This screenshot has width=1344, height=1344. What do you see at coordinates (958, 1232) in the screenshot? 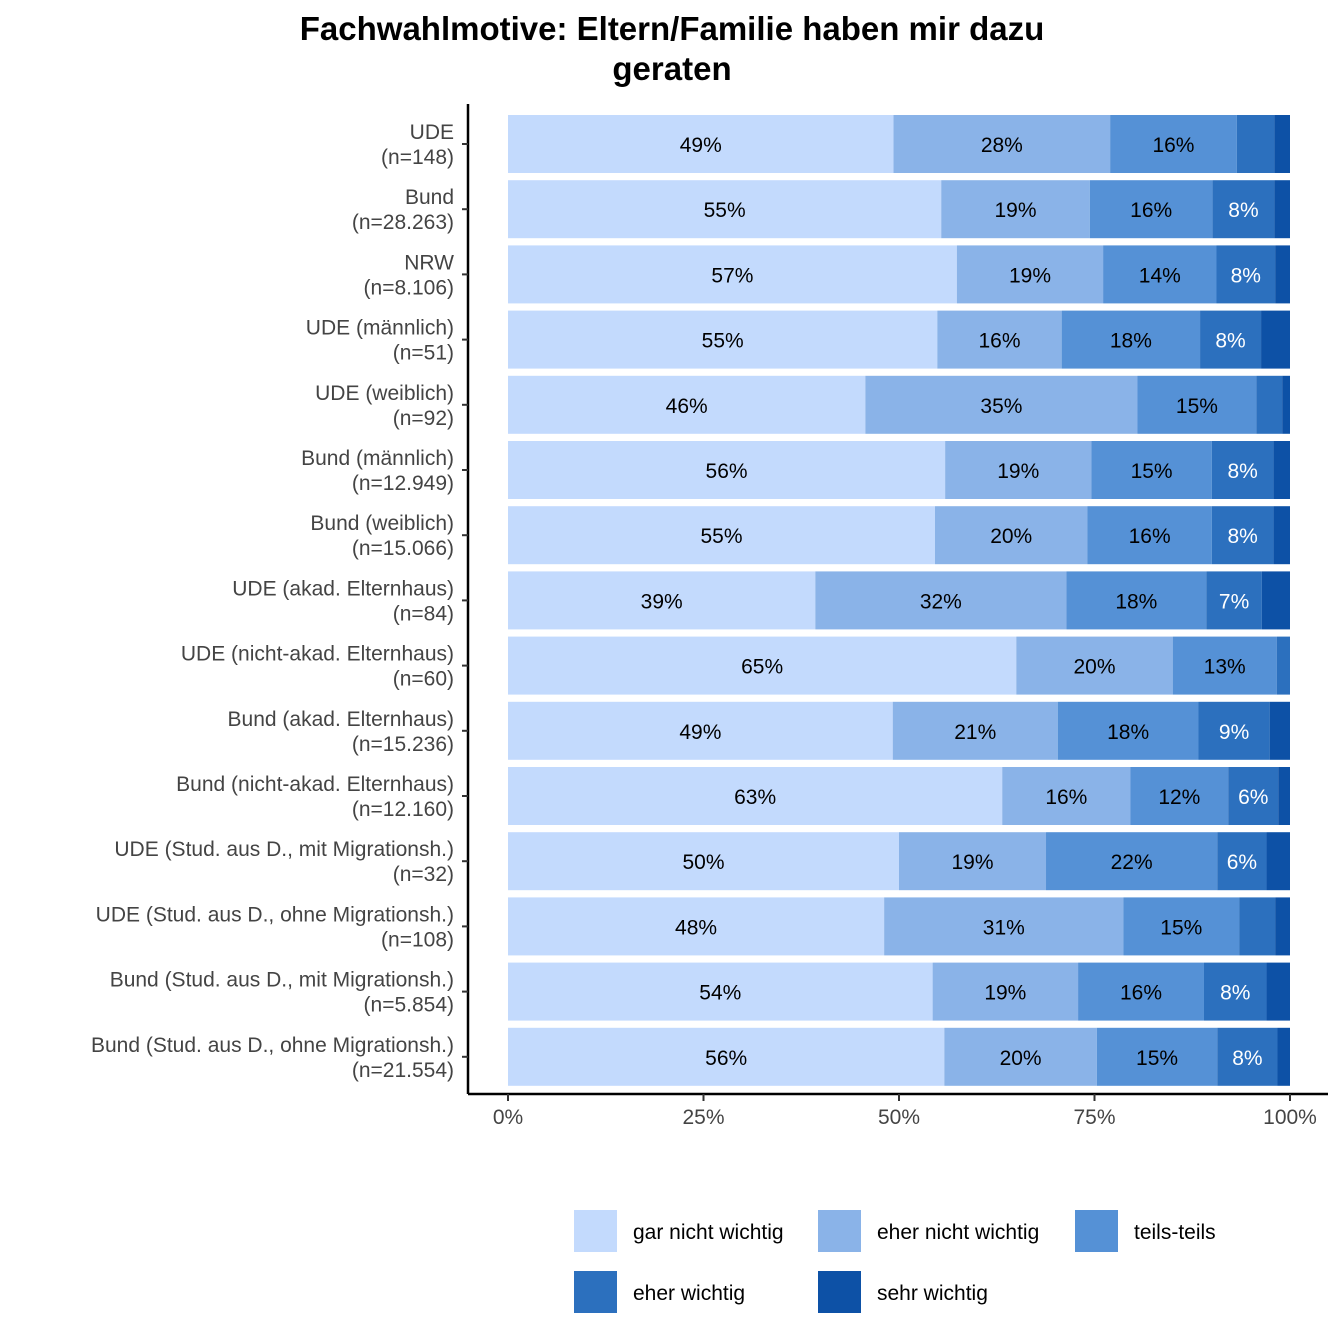
I see `legend-label: eher nicht wichtig` at bounding box center [958, 1232].